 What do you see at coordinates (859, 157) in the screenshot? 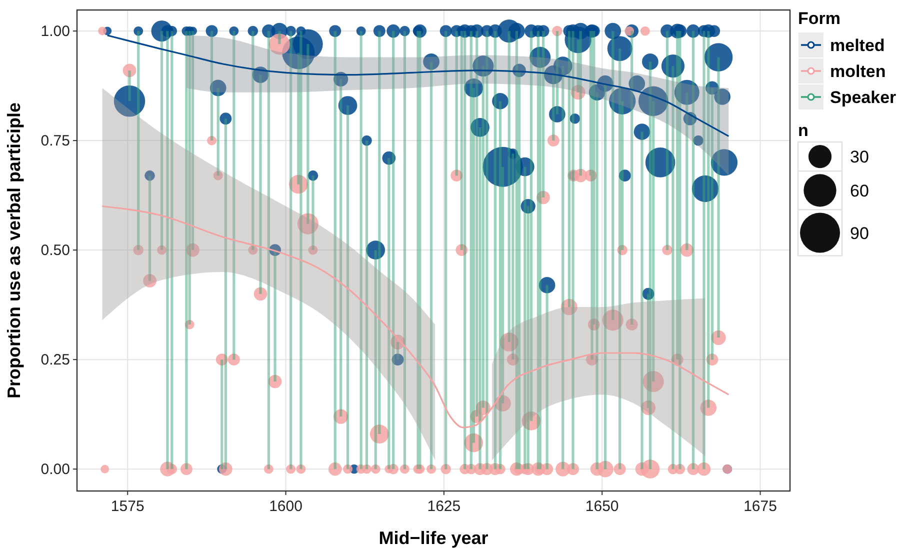
I see `legend-label: 30` at bounding box center [859, 157].